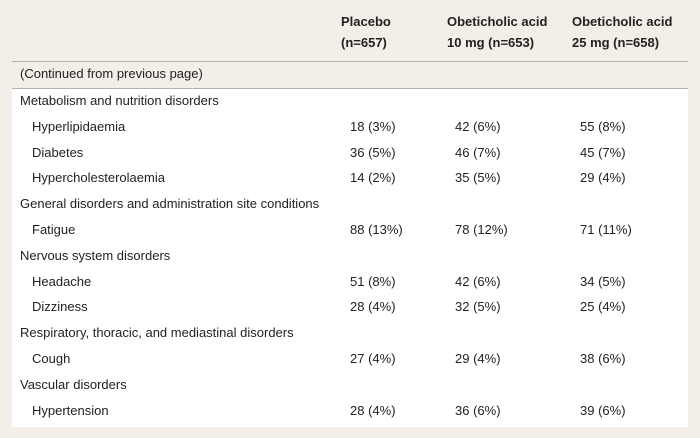 The height and width of the screenshot is (438, 700). I want to click on row-label: Hypertension, so click(70, 410).